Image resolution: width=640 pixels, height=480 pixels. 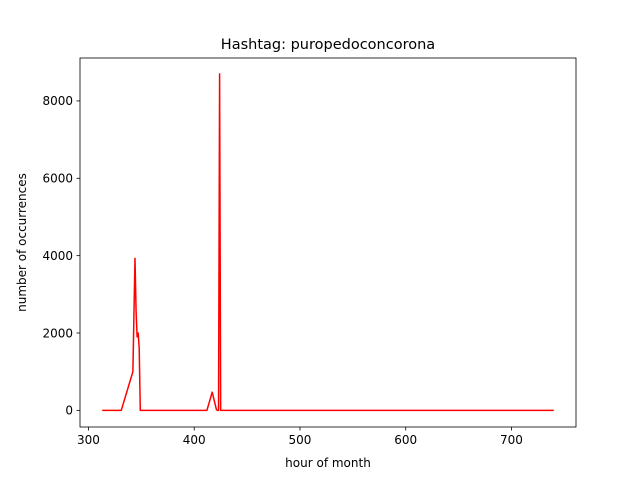 I want to click on x-tick-label: 400, so click(x=194, y=440).